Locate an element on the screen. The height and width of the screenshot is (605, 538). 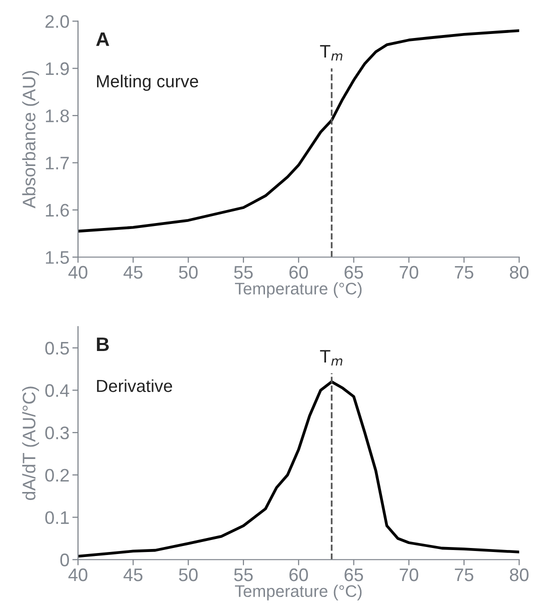
y-tick-label: 1.9 is located at coordinates (57, 69).